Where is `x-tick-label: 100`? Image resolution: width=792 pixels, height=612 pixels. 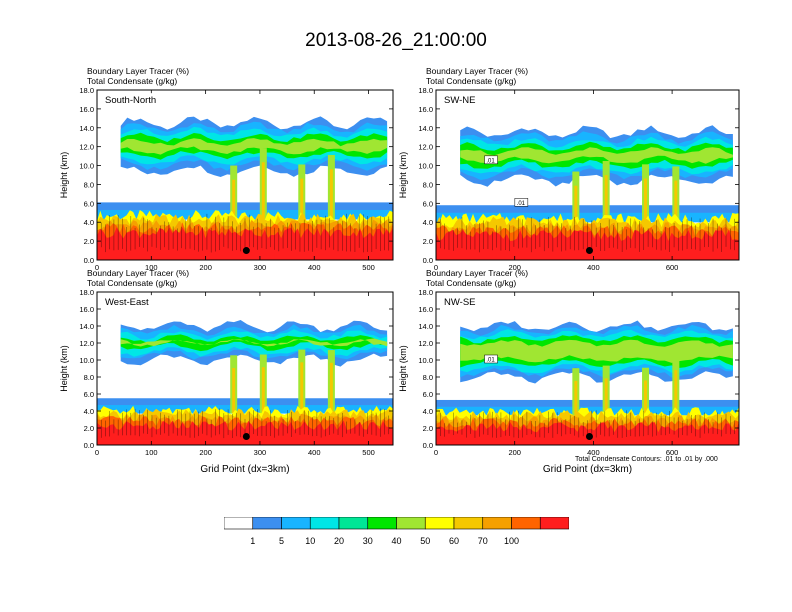 x-tick-label: 100 is located at coordinates (151, 452).